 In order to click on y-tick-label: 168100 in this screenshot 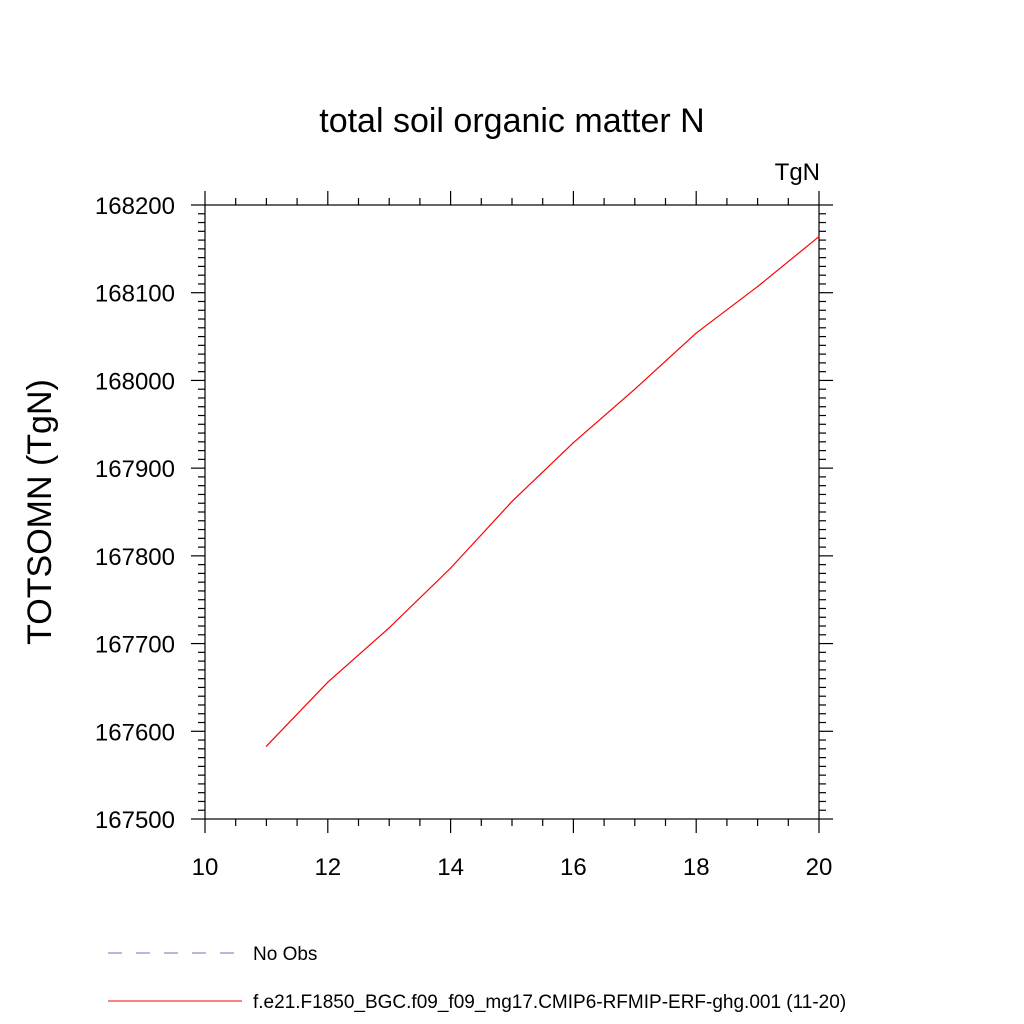, I will do `click(135, 294)`.